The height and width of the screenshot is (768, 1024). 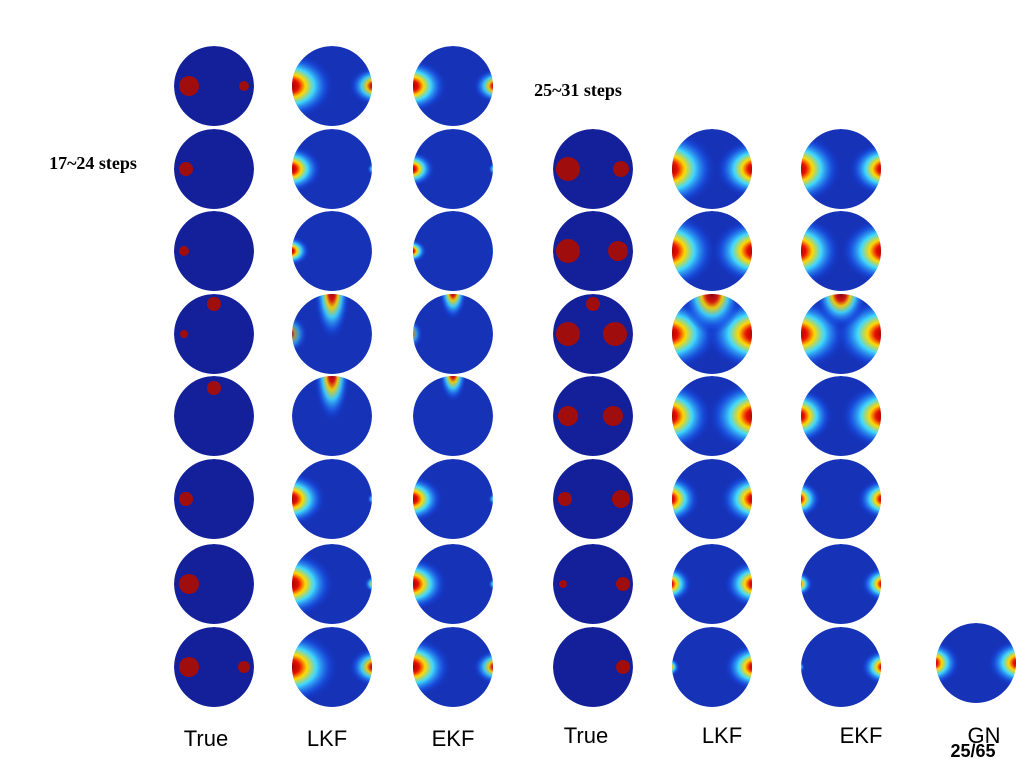 I want to click on column-label: EKF, so click(x=453, y=738).